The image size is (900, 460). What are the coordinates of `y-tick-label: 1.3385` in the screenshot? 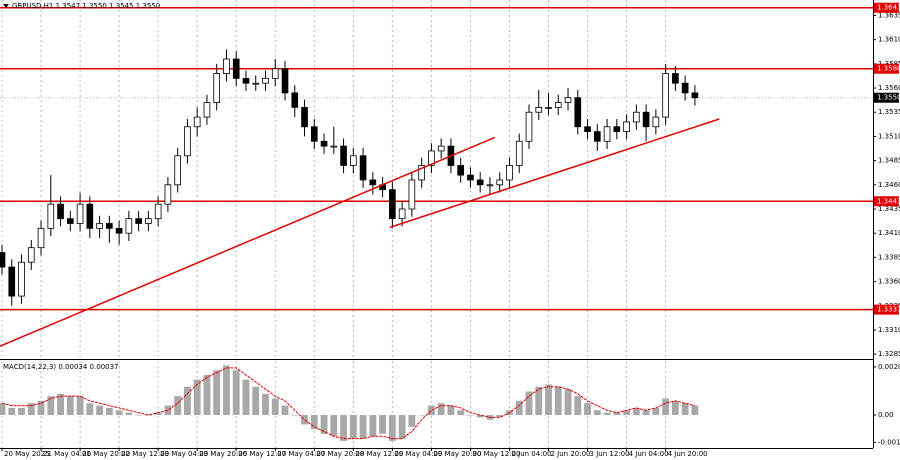 It's located at (889, 257).